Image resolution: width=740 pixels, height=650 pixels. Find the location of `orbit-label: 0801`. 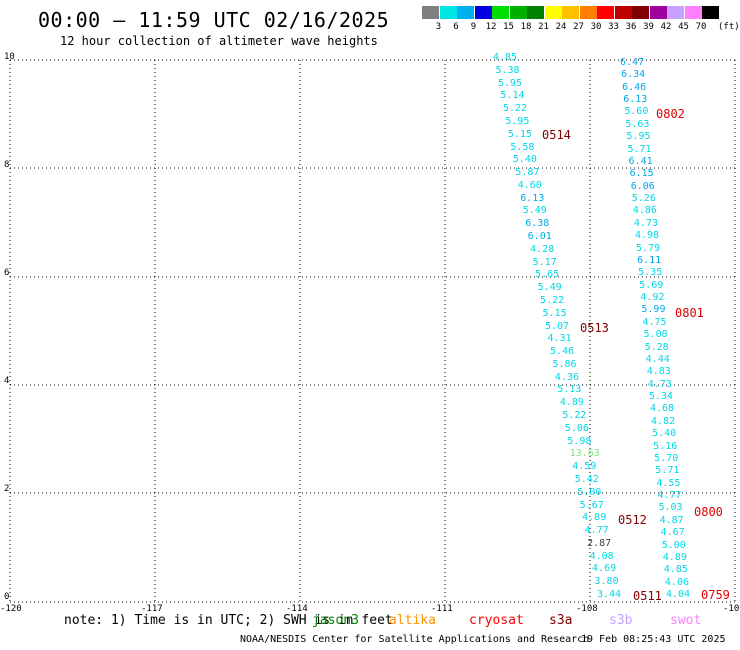

orbit-label: 0801 is located at coordinates (689, 313).